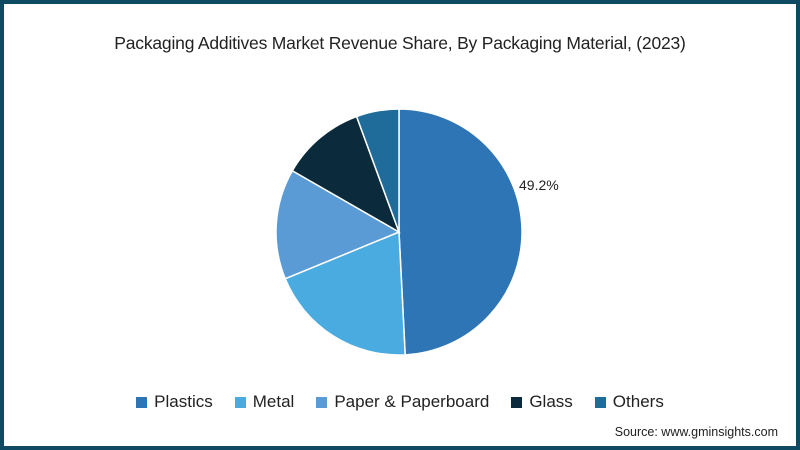 The width and height of the screenshot is (800, 450). I want to click on legend-item-paper: Paper & Paperboard, so click(402, 402).